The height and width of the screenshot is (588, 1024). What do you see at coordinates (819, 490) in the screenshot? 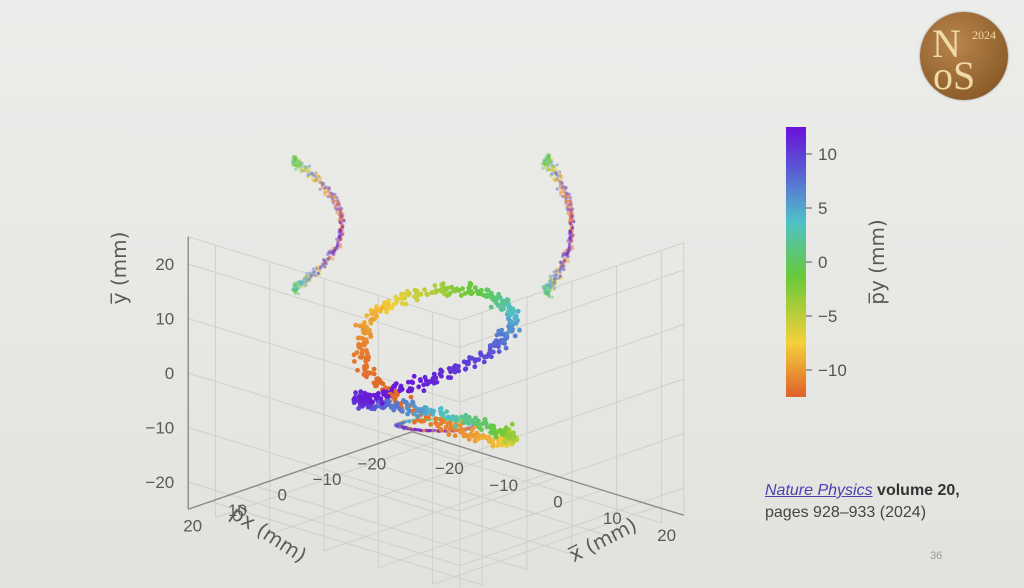
I see `journal-link: Nature Physics` at bounding box center [819, 490].